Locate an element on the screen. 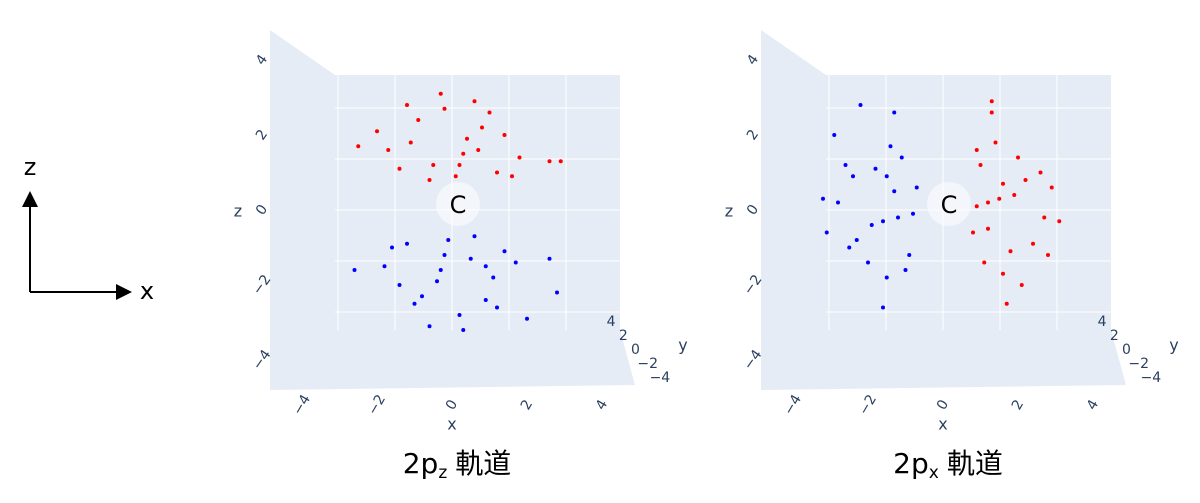  atom-label: C is located at coordinates (458, 205).